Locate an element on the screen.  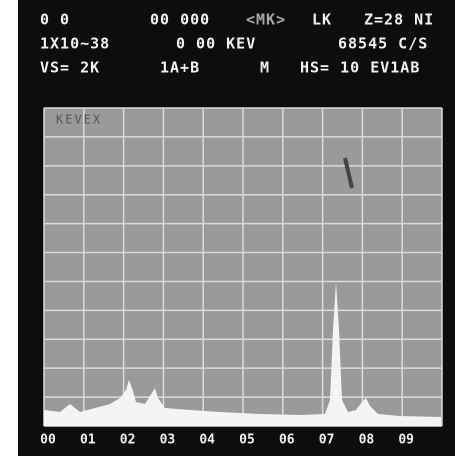
header-text: <MK> is located at coordinates (266, 20).